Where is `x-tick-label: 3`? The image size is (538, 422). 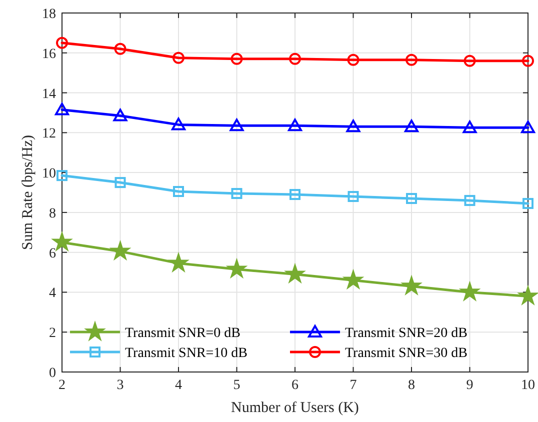 x-tick-label: 3 is located at coordinates (120, 385).